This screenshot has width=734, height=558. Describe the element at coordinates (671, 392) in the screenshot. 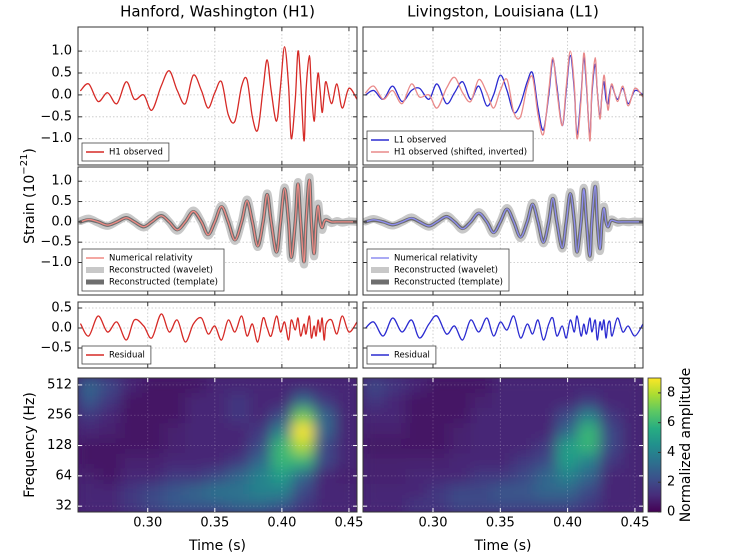

I see `colorbar-tick-label: 8` at that location.